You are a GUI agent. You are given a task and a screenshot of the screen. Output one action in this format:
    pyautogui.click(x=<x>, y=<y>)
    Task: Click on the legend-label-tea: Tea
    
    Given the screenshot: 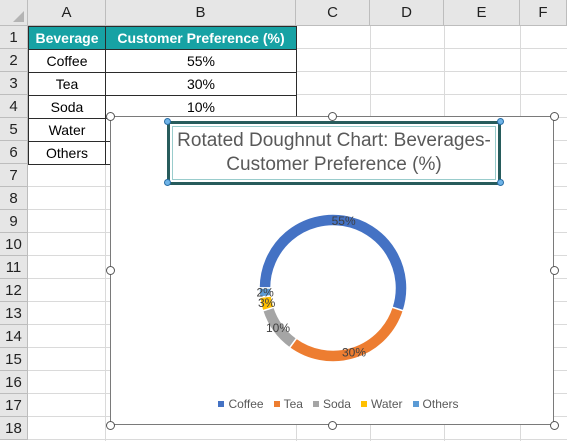 What is the action you would take?
    pyautogui.click(x=293, y=404)
    